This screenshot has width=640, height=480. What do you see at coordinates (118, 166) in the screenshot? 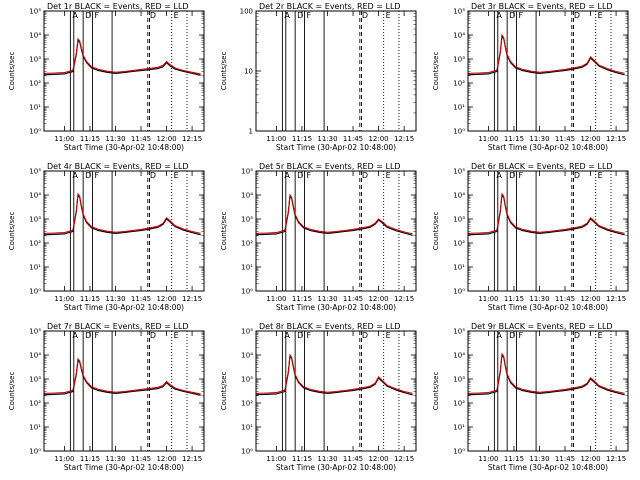
I see `panel-title: Det 4r BLACK = Events, RED = LLD` at bounding box center [118, 166].